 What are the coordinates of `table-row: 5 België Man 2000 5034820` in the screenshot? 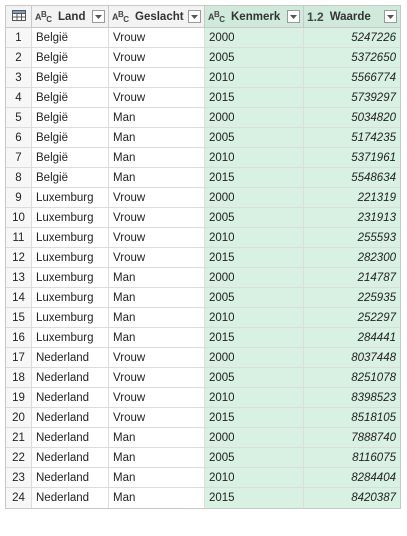 It's located at (203, 118).